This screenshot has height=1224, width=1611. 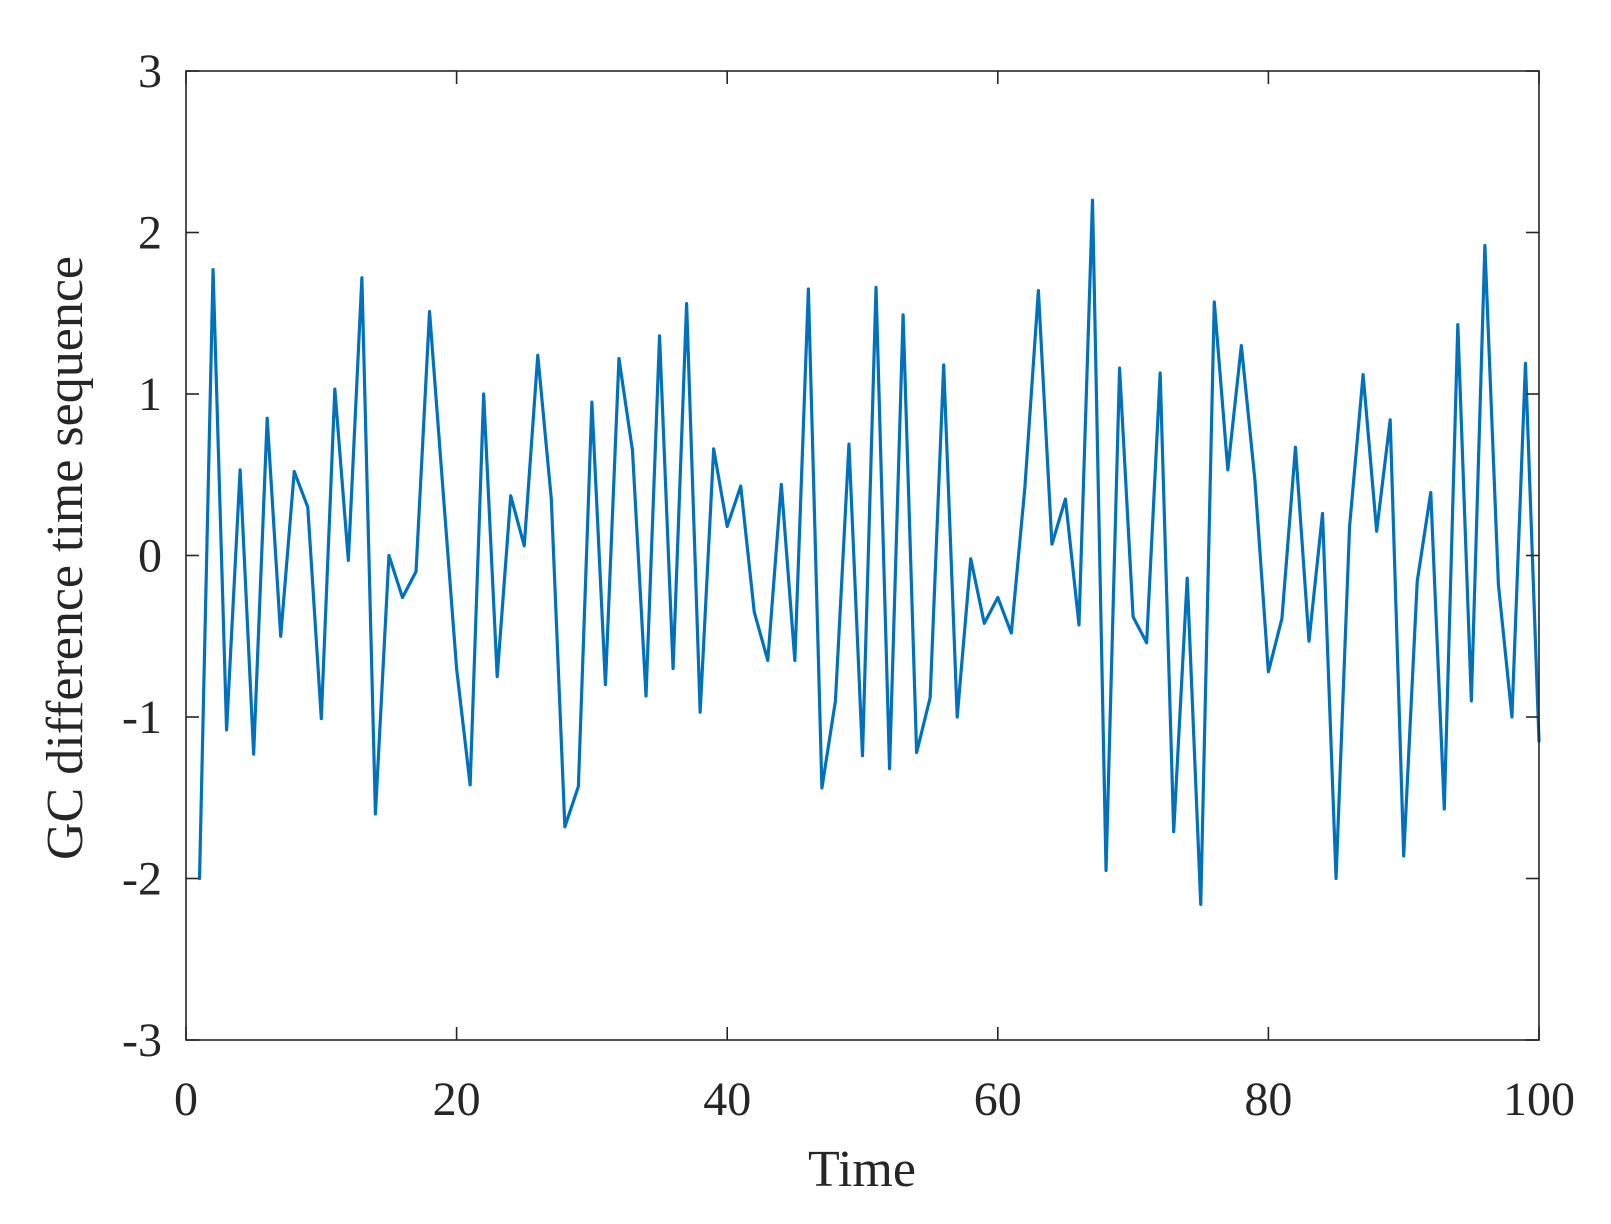 I want to click on x-tick-label: 0, so click(x=186, y=1099).